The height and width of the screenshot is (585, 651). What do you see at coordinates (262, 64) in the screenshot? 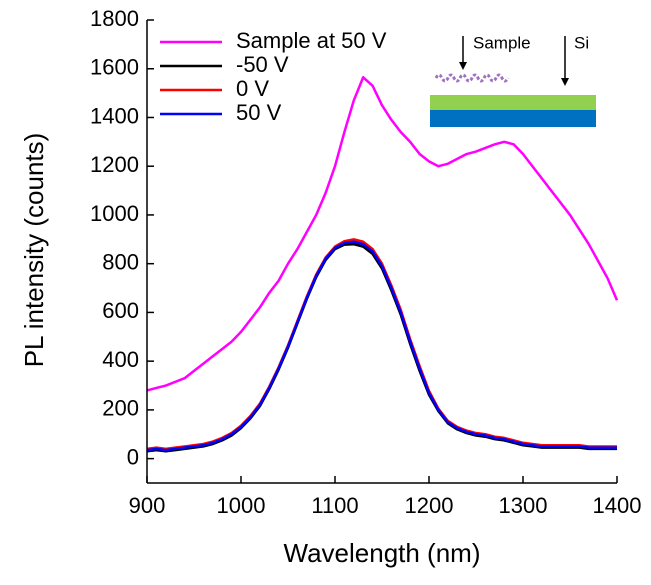
I see `legend-label: -50 V` at bounding box center [262, 64].